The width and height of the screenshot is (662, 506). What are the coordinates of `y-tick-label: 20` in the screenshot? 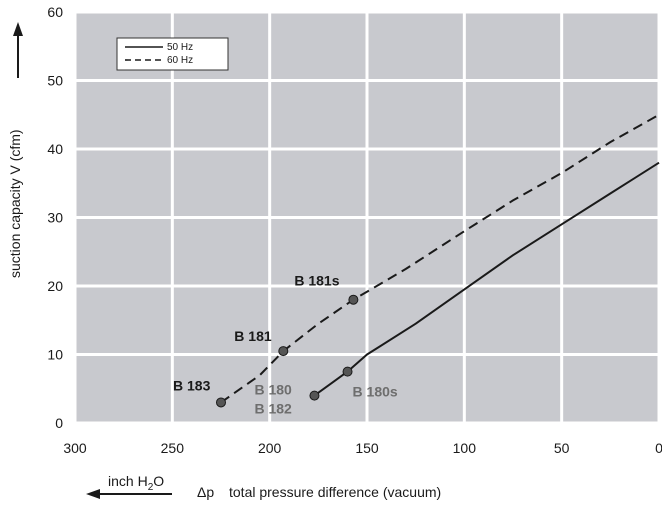 It's located at (55, 286).